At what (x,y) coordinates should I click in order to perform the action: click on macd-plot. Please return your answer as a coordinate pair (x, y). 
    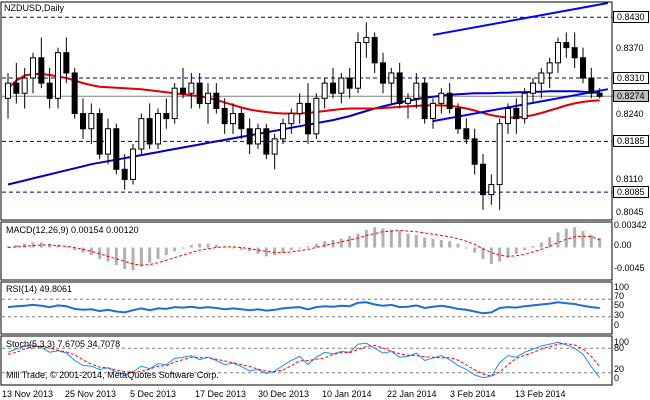
    Looking at the image, I should click on (304, 249).